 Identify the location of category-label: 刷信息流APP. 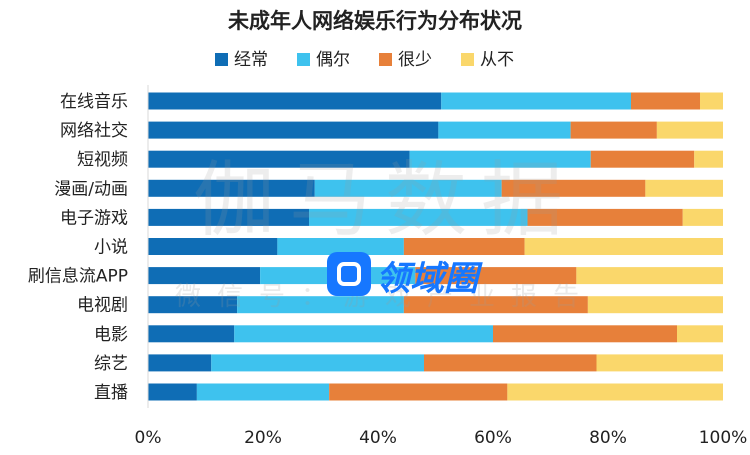
(78, 277).